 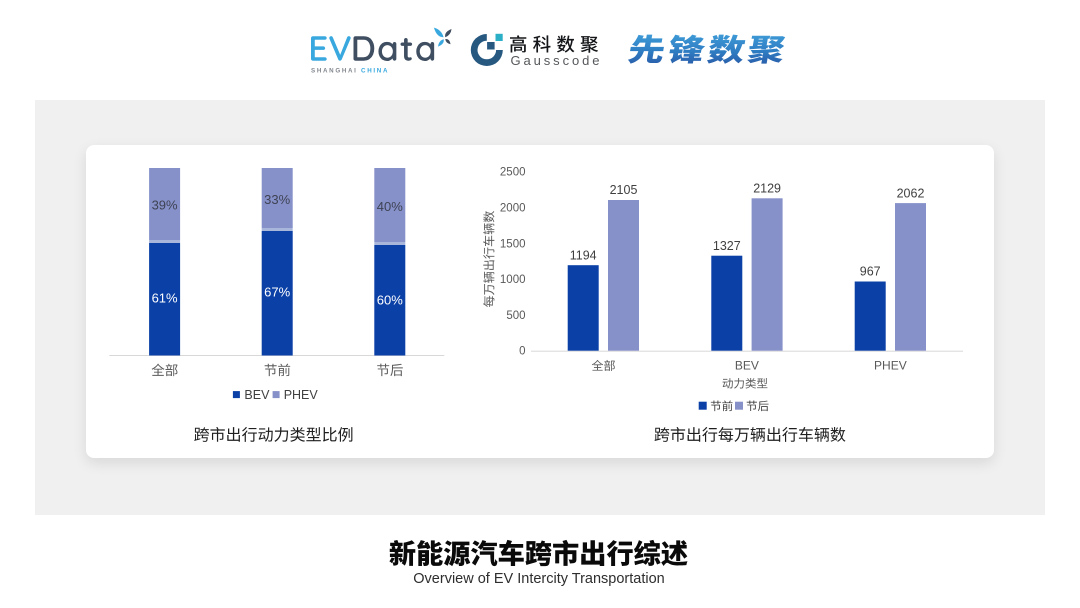 What do you see at coordinates (513, 280) in the screenshot?
I see `svg-text: 1000` at bounding box center [513, 280].